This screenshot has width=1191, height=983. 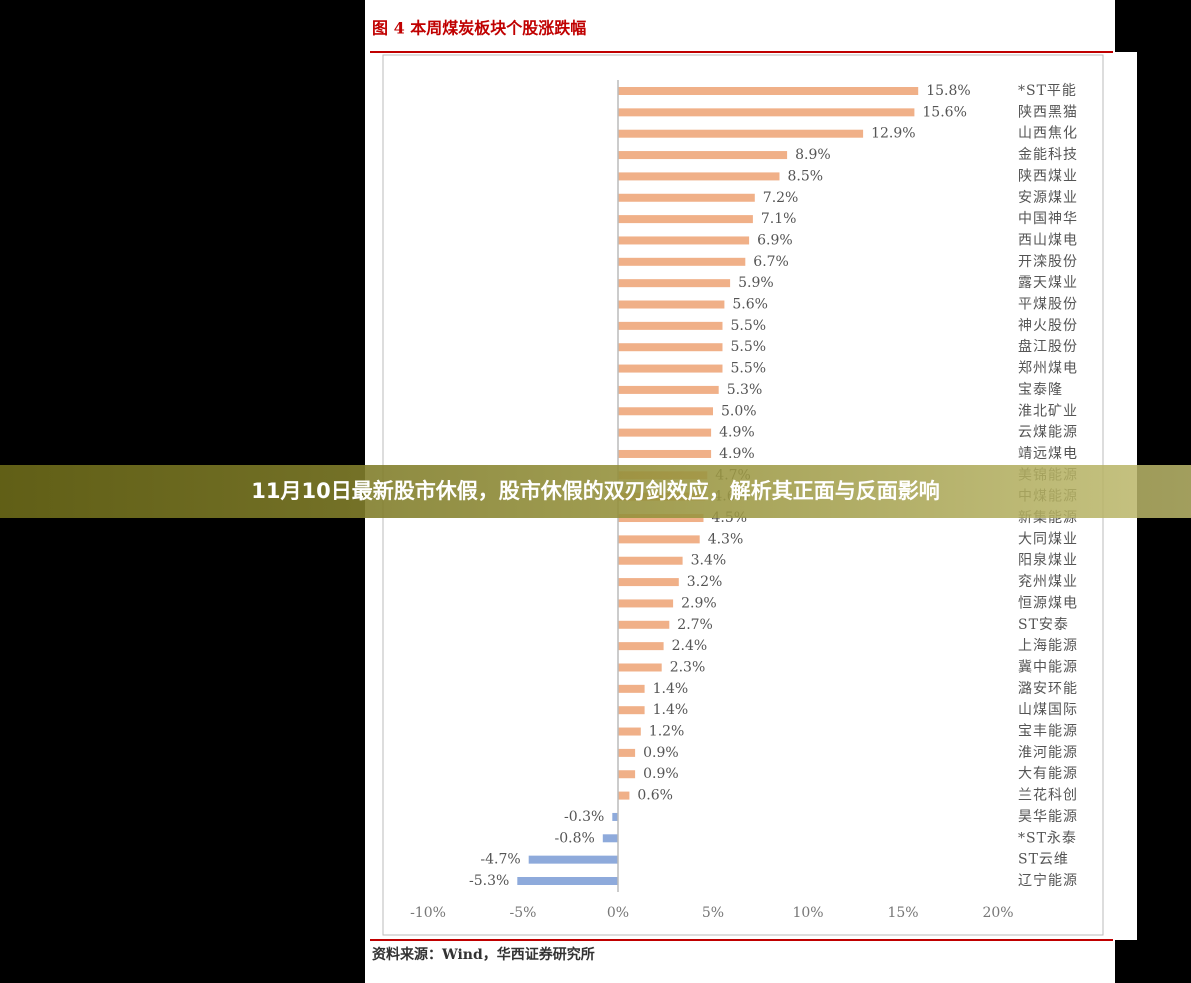 I want to click on chart-title: 图 4 本周煤炭板块个股涨跌幅, so click(x=479, y=28).